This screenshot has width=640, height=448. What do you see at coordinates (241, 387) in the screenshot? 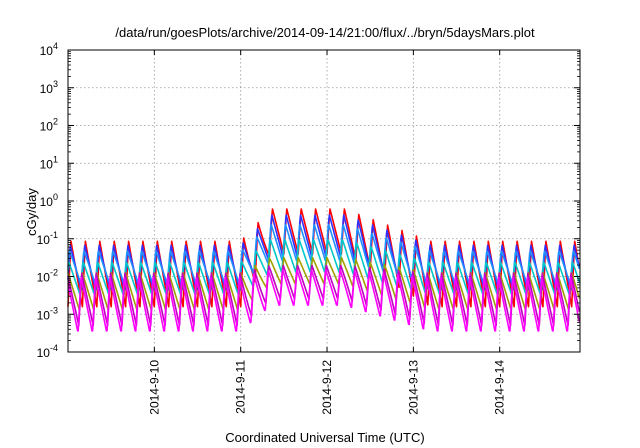
I see `x-tick-label: 2014-9-11` at bounding box center [241, 387].